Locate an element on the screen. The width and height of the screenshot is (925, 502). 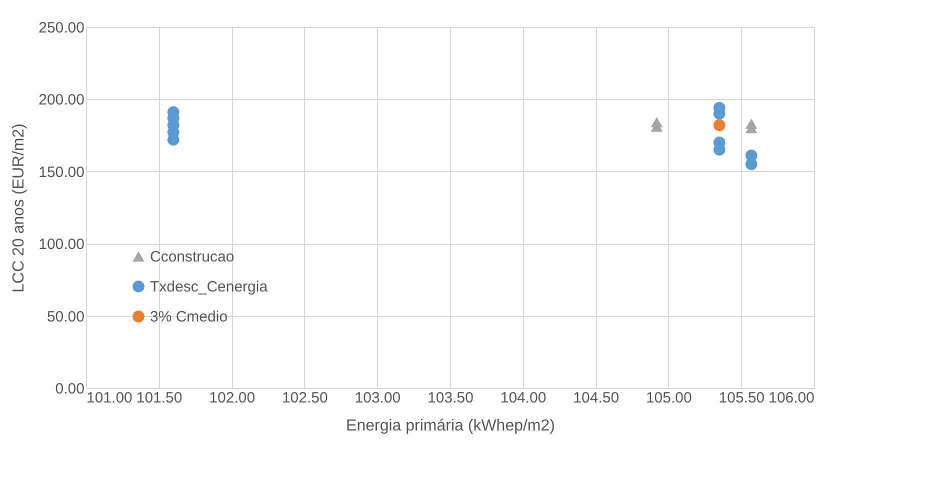
x-tick-label: 104.50 is located at coordinates (596, 398).